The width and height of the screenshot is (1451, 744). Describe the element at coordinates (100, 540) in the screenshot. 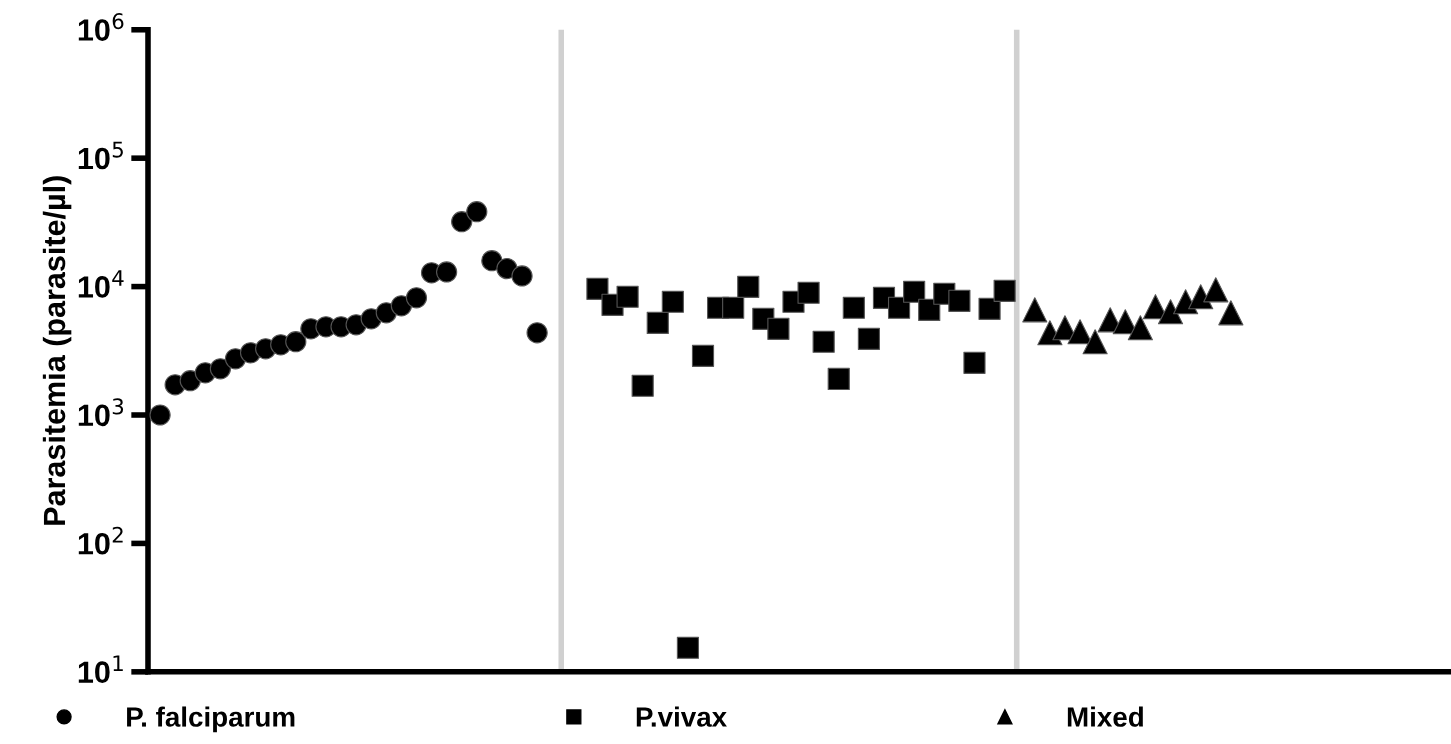

I see `y-tick-label: 10$^{2}$` at that location.